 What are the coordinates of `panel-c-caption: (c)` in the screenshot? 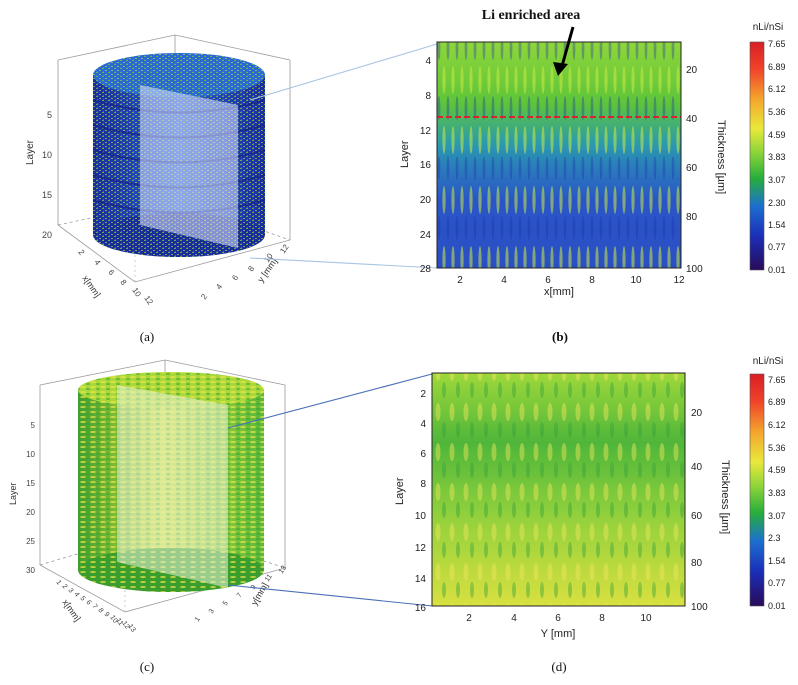 It's located at (147, 666).